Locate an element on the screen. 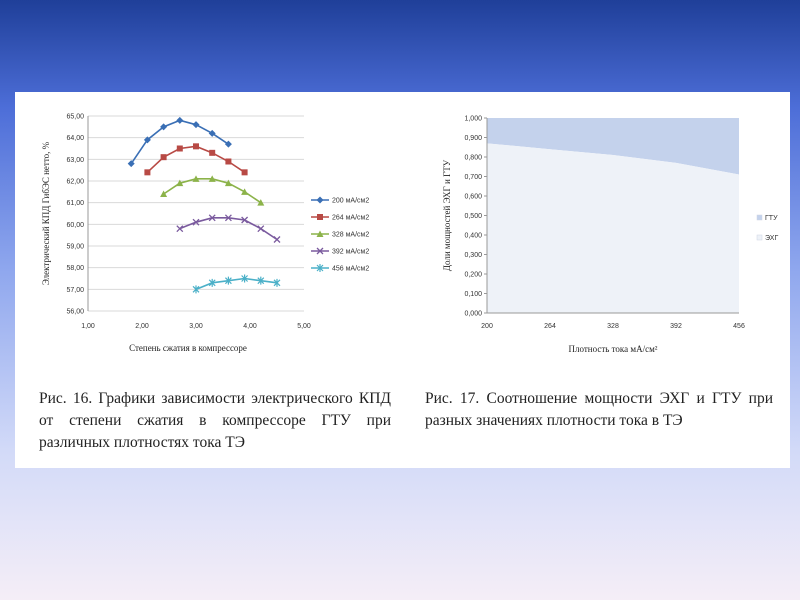  y-tick-label: 0,300 is located at coordinates (473, 255).